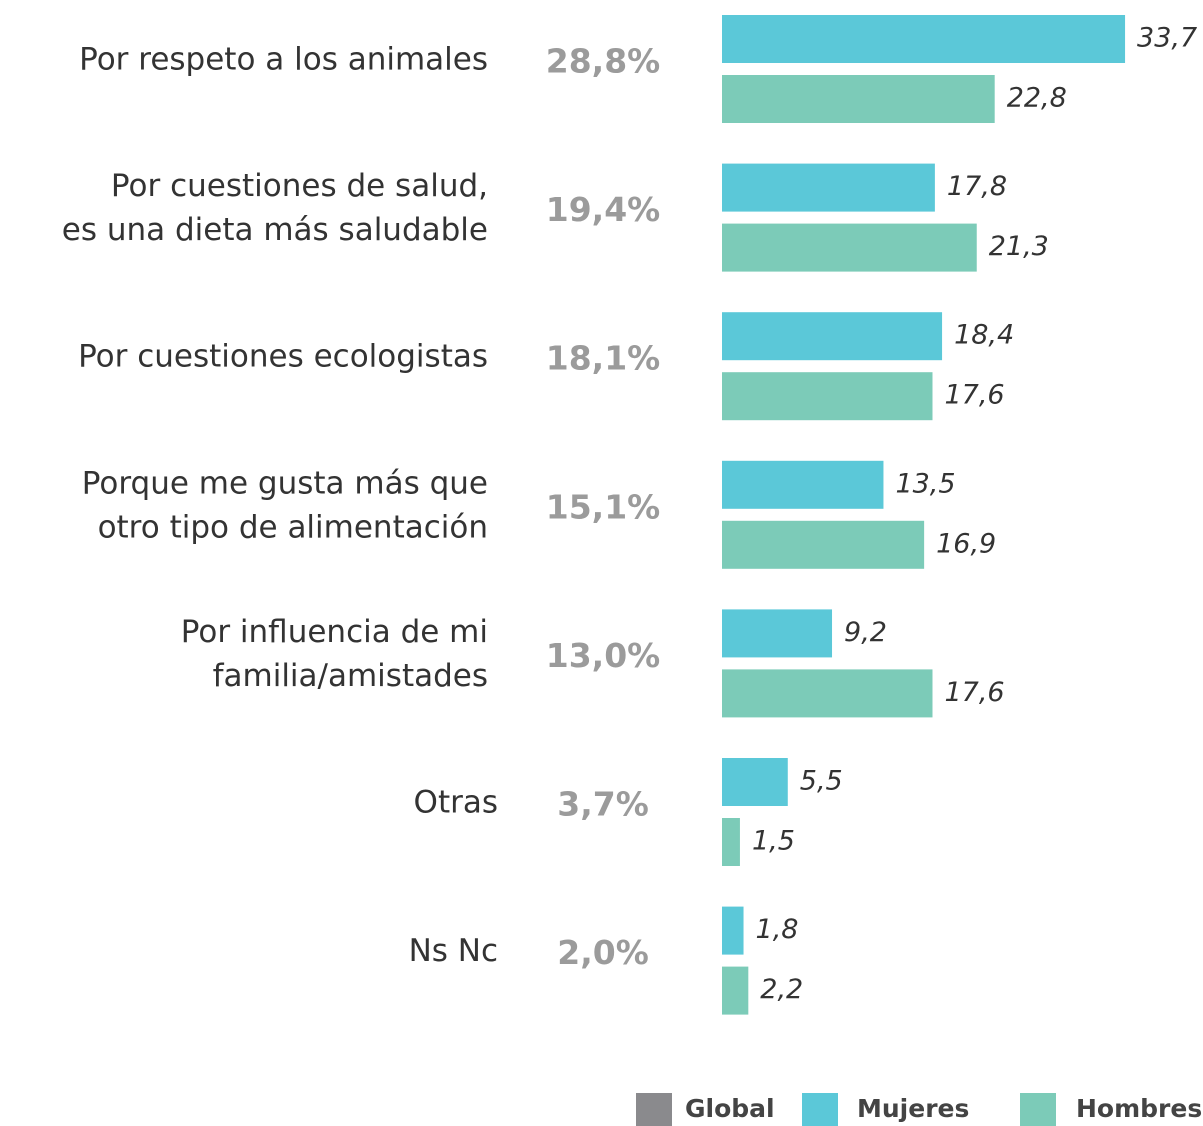  I want to click on category-label: Ns Nc, so click(453, 951).